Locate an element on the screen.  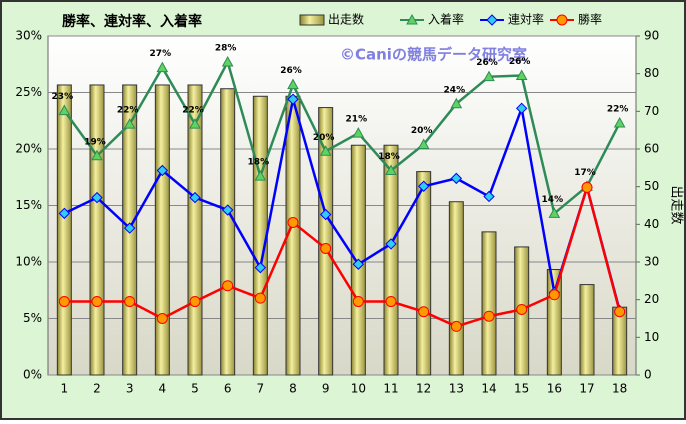
data-label: 21% is located at coordinates (357, 120).